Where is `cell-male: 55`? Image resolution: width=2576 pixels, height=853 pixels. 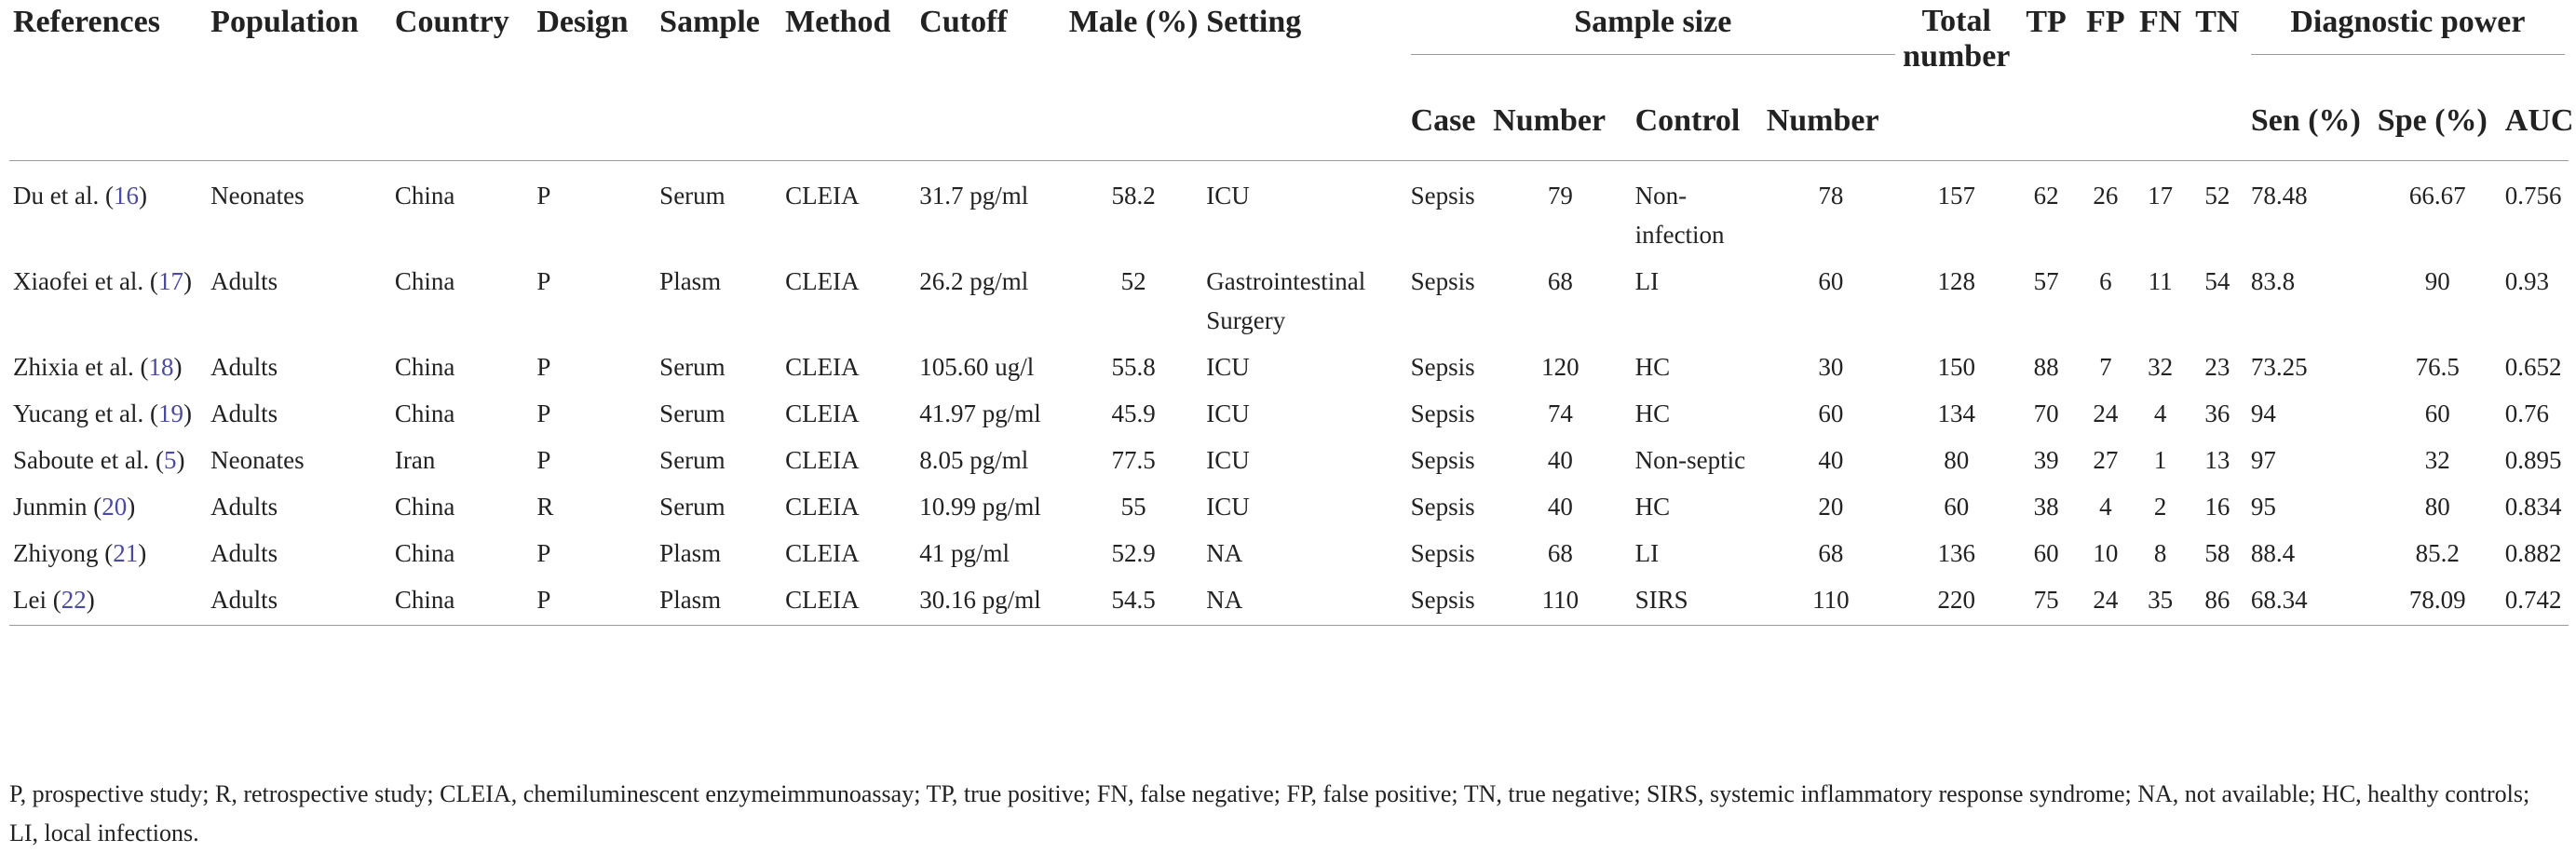 cell-male: 55 is located at coordinates (1133, 507).